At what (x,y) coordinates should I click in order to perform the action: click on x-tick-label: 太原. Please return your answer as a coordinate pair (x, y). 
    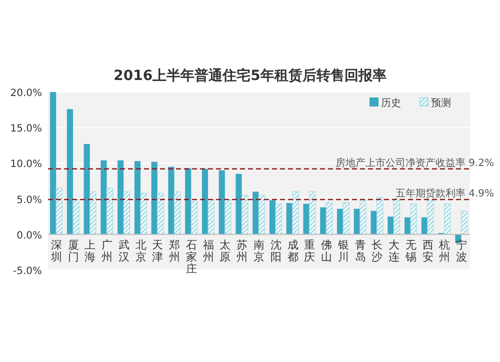
    Looking at the image, I should click on (225, 251).